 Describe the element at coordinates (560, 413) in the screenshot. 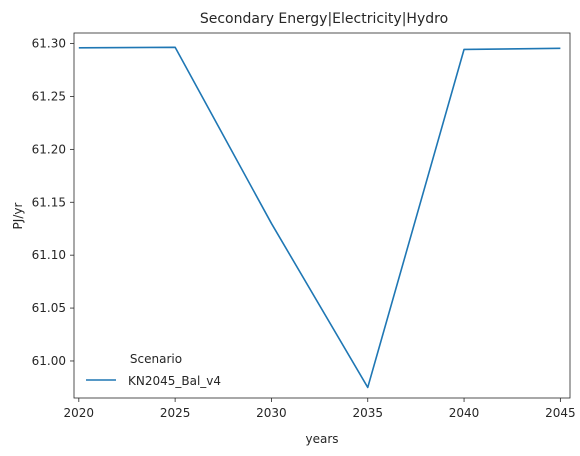

I see `x-tick-label: 2045` at that location.